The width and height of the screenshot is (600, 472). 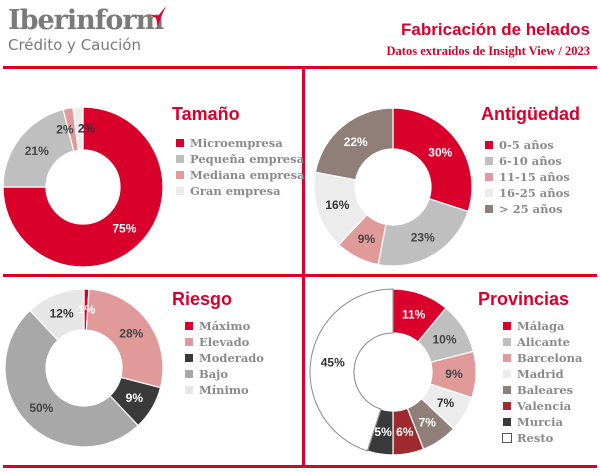 I want to click on slice-gran-empresa, so click(x=78, y=128).